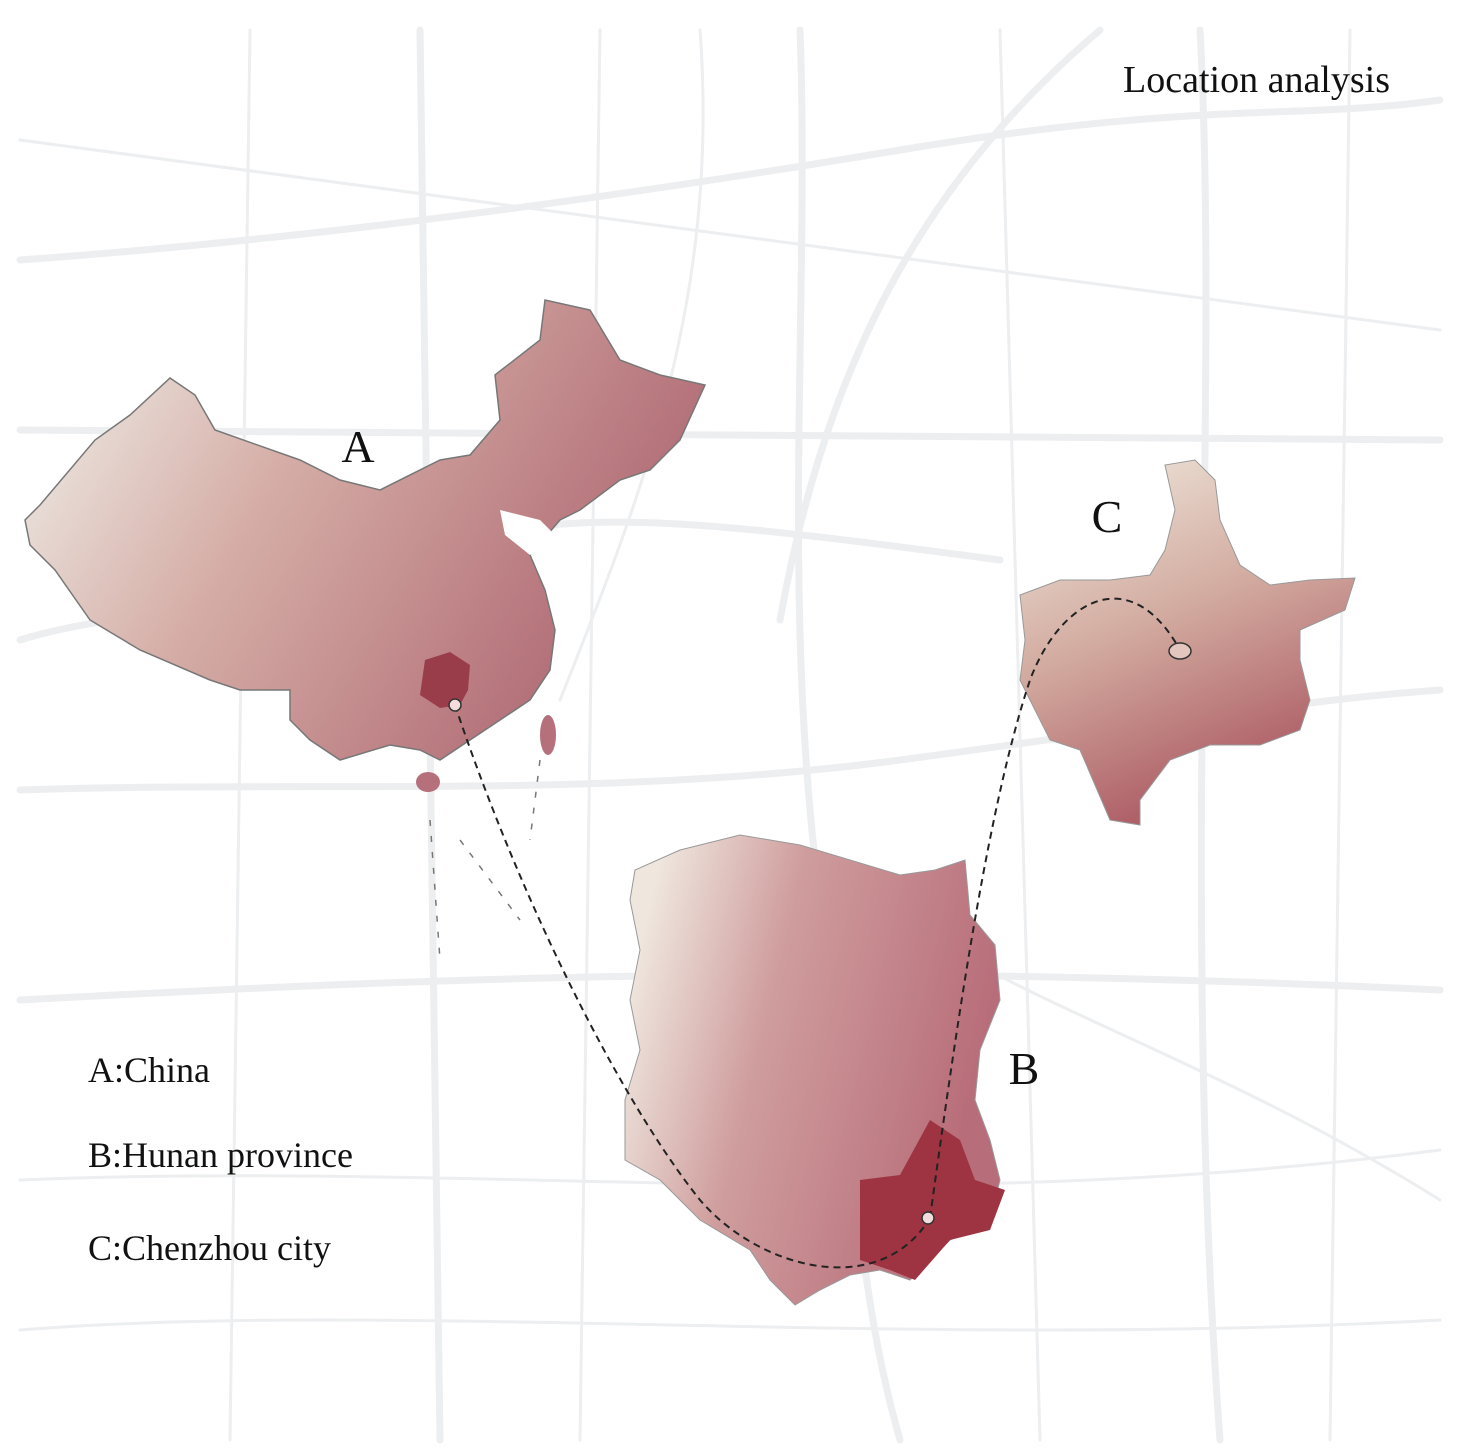 Image resolution: width=1461 pixels, height=1454 pixels. What do you see at coordinates (357, 446) in the screenshot?
I see `map-label: A` at bounding box center [357, 446].